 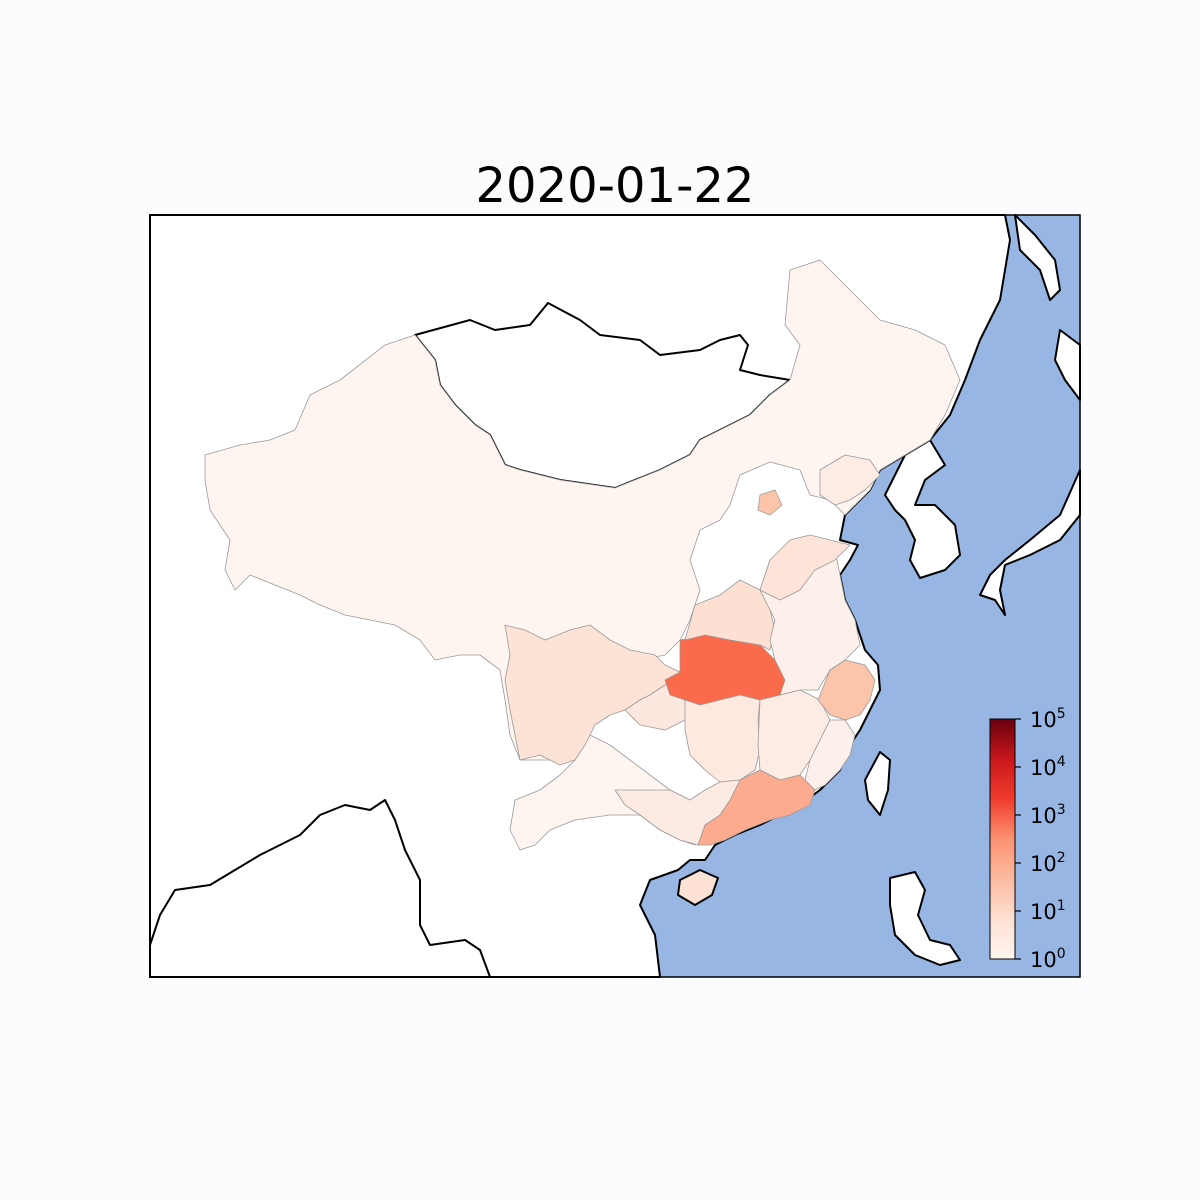 What do you see at coordinates (1037, 257) in the screenshot?
I see `japan-sakhalin` at bounding box center [1037, 257].